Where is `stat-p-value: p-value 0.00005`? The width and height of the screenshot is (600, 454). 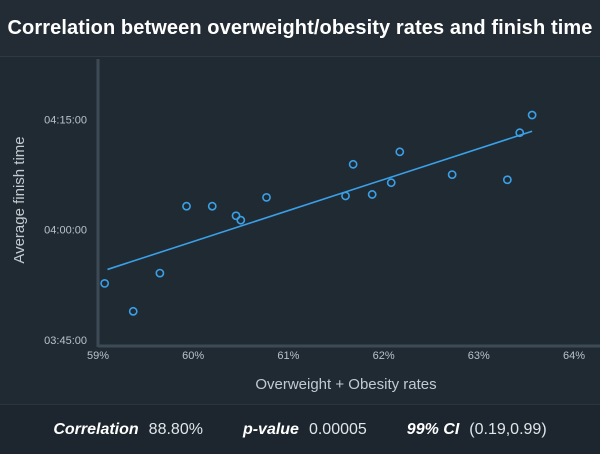 stat-p-value: p-value 0.00005 is located at coordinates (305, 430).